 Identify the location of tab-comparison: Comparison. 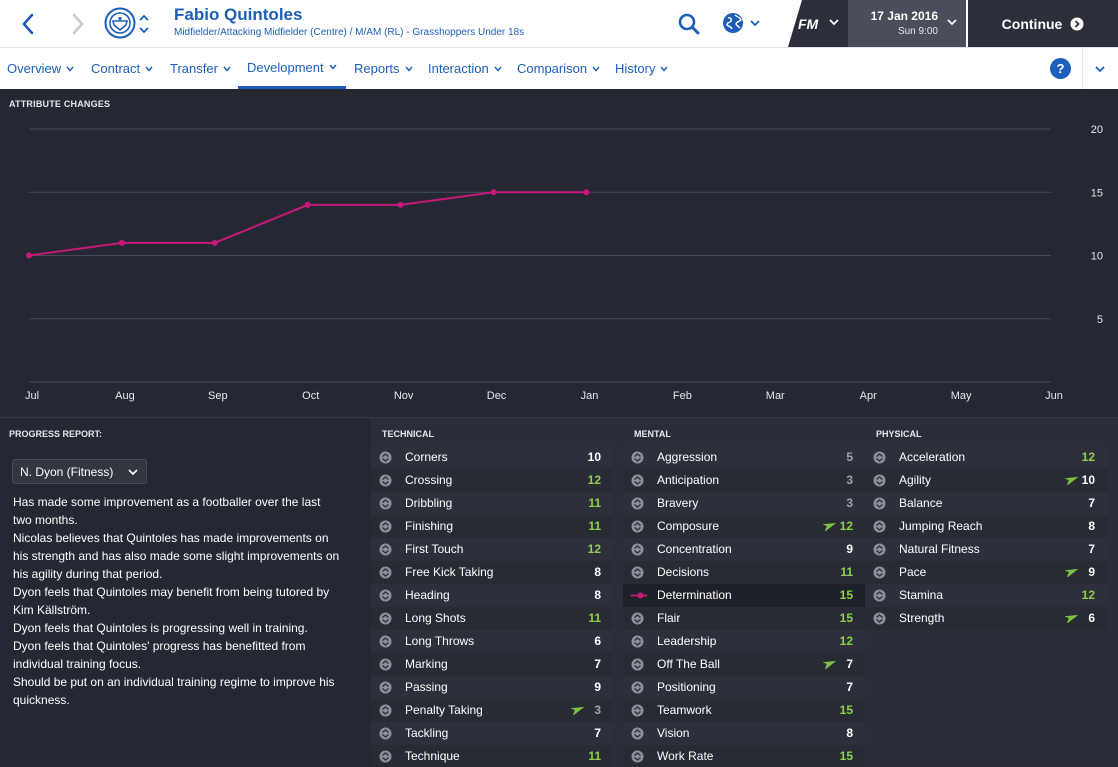
(558, 68).